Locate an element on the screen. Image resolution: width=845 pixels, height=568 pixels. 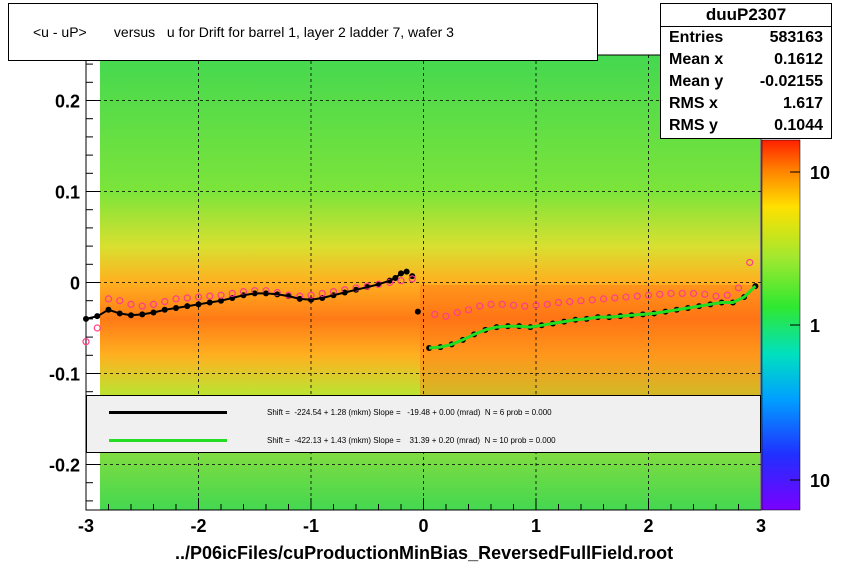
stats-value: 1.617 is located at coordinates (802, 103).